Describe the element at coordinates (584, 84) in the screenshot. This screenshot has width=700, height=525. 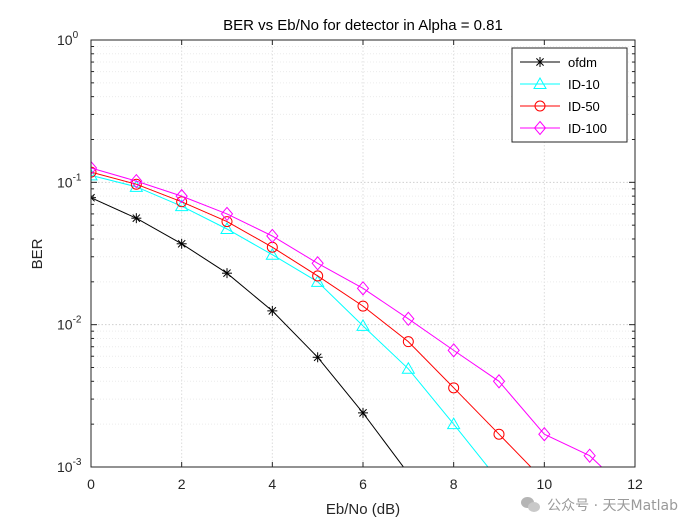
I see `legend-label: ID-10` at that location.